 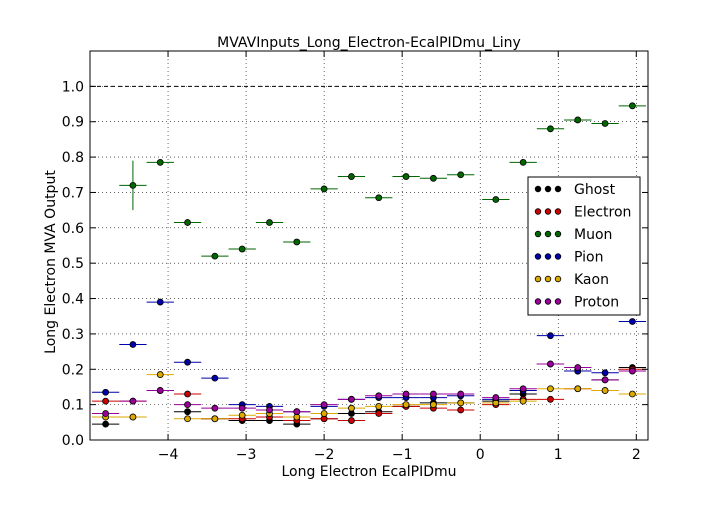 I want to click on y-tick-label: 0.8, so click(x=73, y=158).